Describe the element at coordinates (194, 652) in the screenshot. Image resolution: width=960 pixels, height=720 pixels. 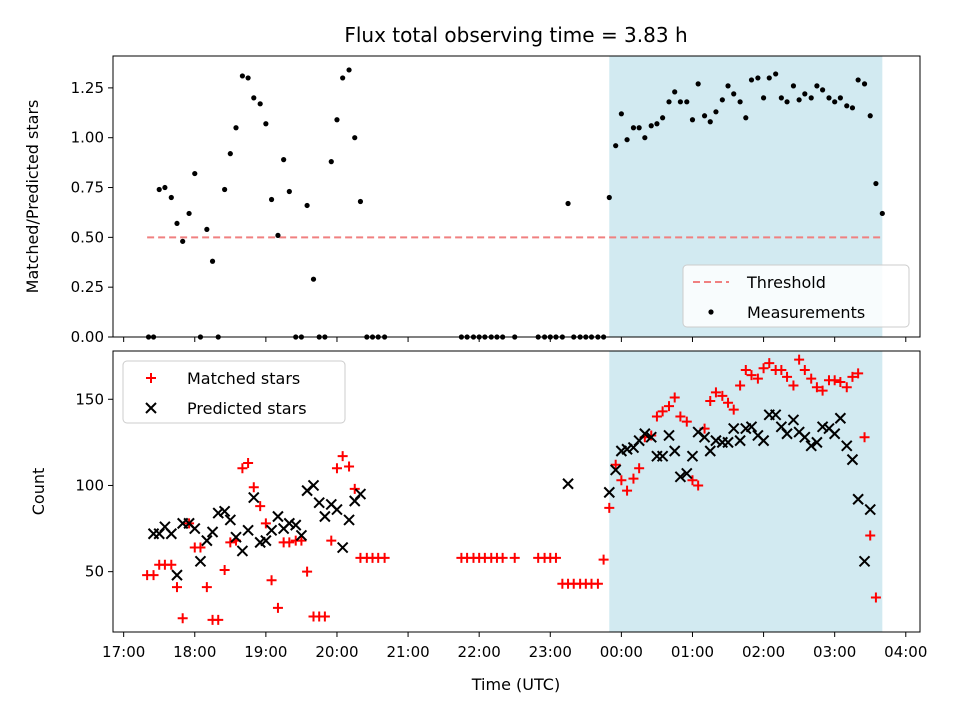
I see `x-tick-label: 18:00` at that location.